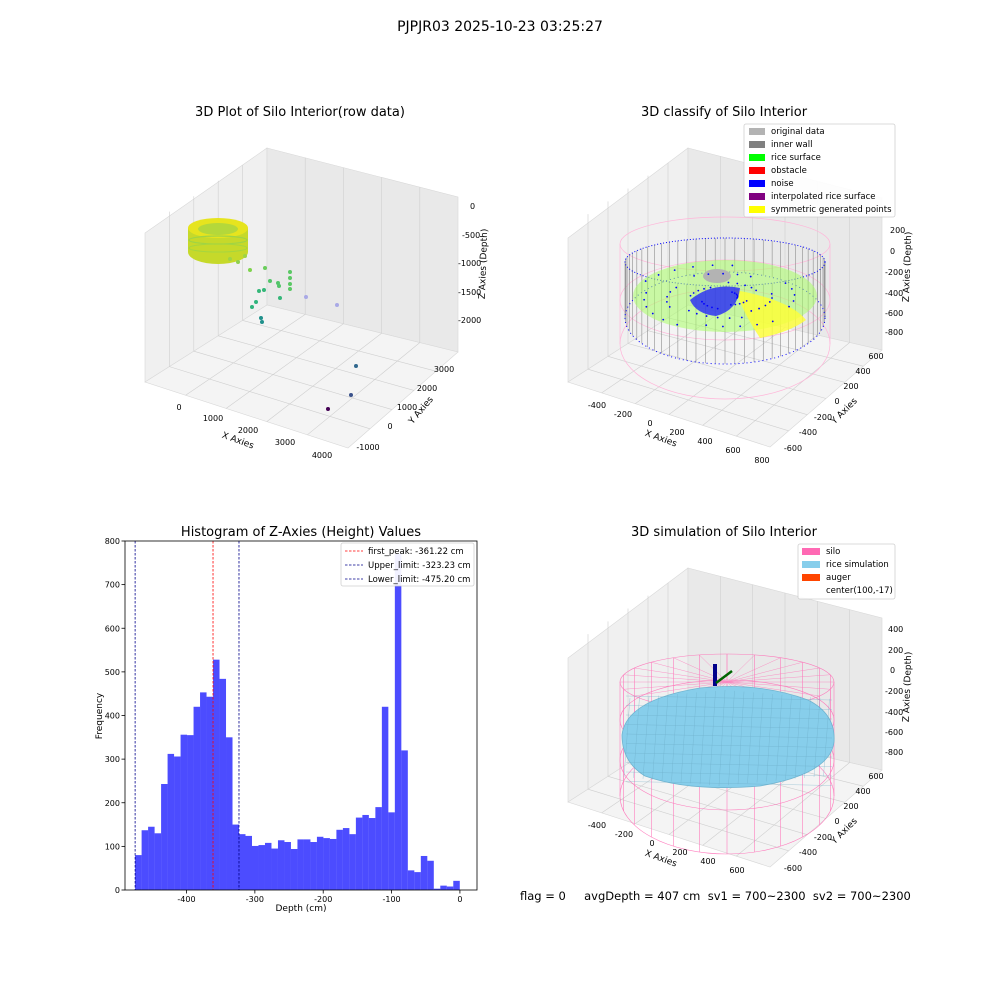 The width and height of the screenshot is (1000, 1000). Describe the element at coordinates (115, 716) in the screenshot. I see `histogram-y-ticks: 0 100 200 300 400 500 600 700 800` at that location.